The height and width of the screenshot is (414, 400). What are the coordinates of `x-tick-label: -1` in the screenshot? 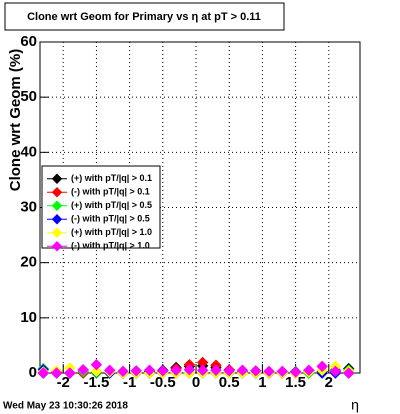 It's located at (129, 382).